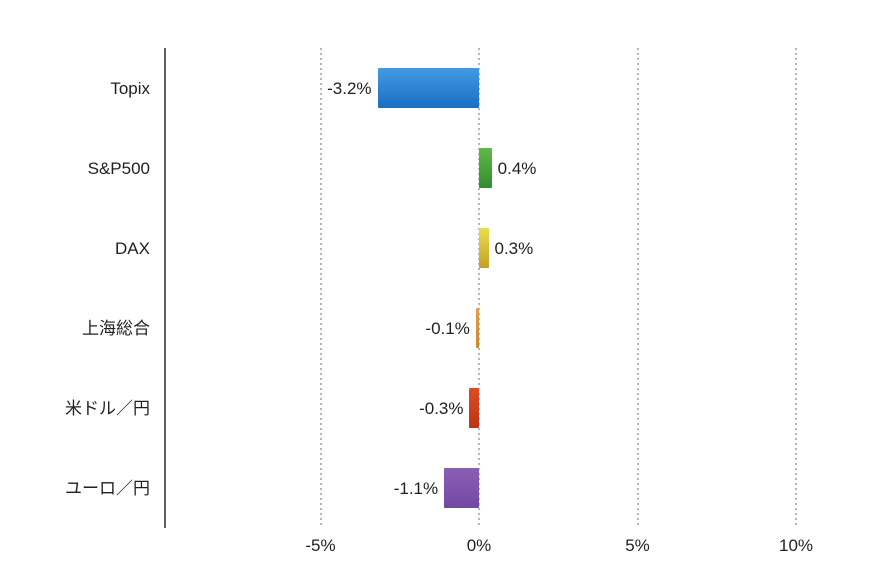 This screenshot has width=870, height=585. What do you see at coordinates (441, 408) in the screenshot?
I see `value-label: -0.3%` at bounding box center [441, 408].